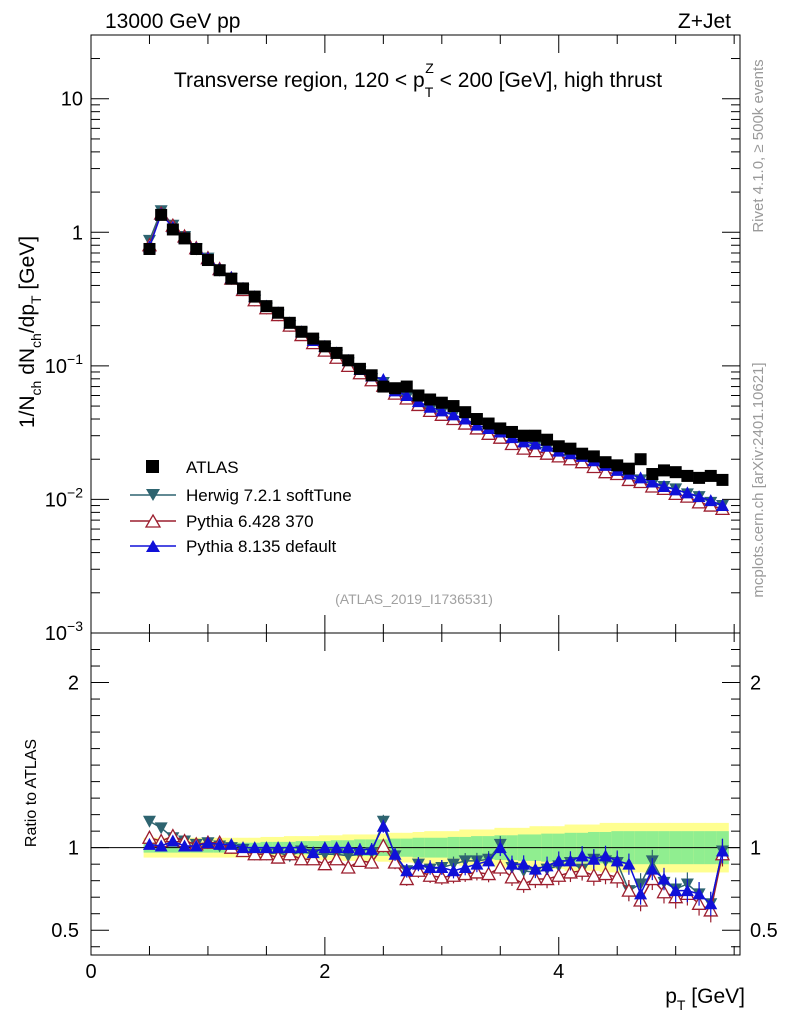 The width and height of the screenshot is (786, 1024). Describe the element at coordinates (558, 972) in the screenshot. I see `ratio-xtick-label: 4` at that location.